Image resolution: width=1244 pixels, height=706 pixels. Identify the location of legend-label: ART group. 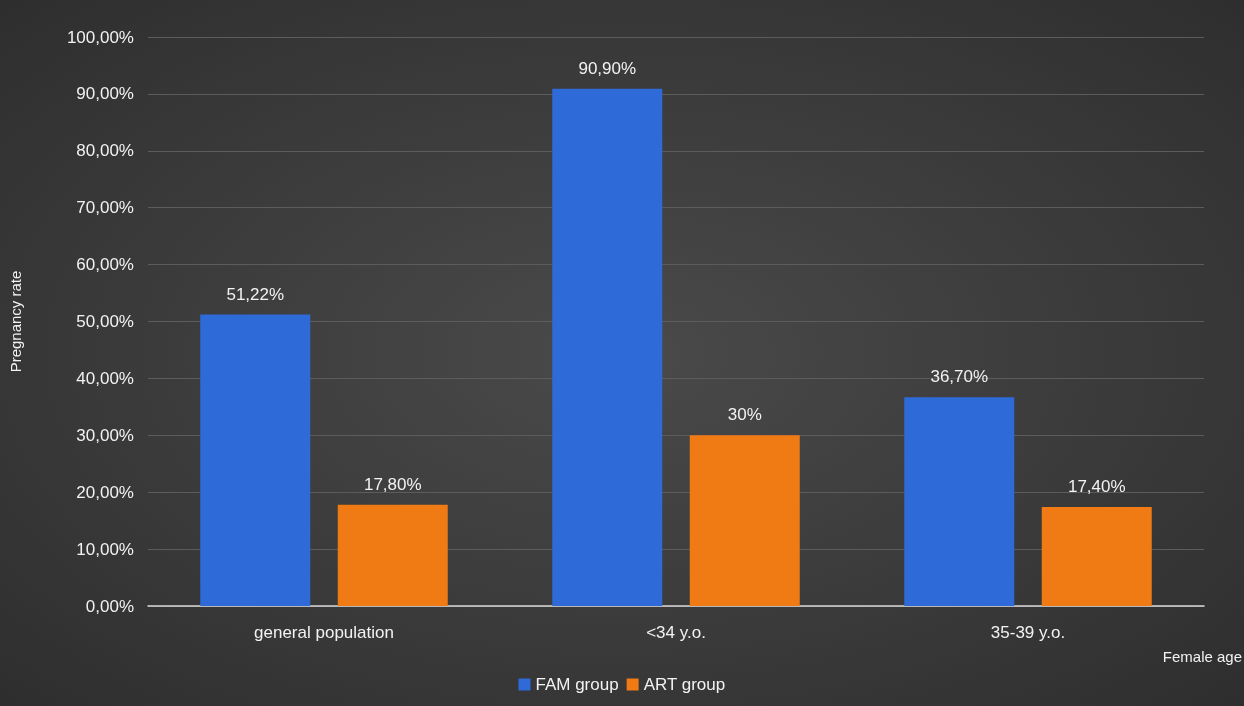
(684, 684).